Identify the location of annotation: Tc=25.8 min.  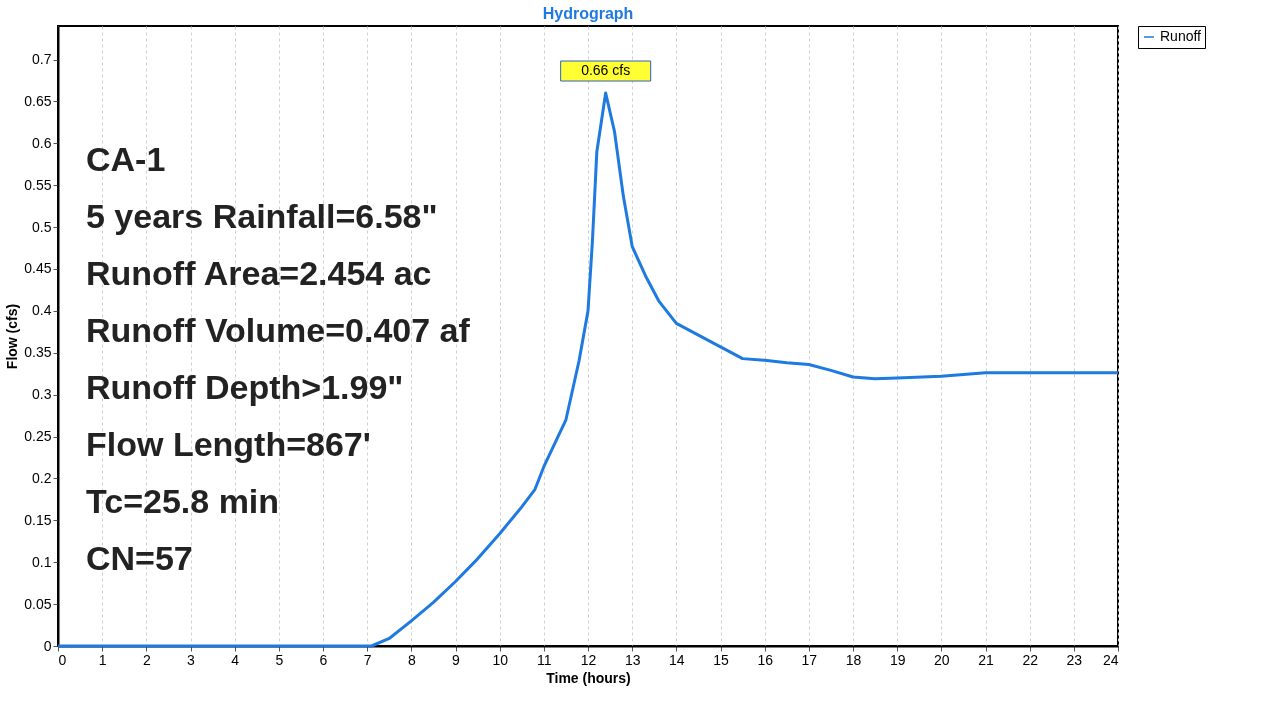
(183, 501).